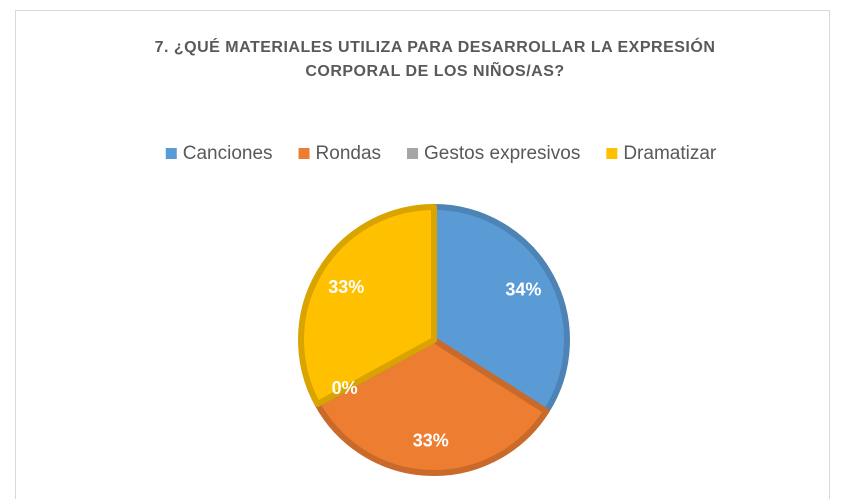 The image size is (843, 499). I want to click on data-label: 0%, so click(345, 388).